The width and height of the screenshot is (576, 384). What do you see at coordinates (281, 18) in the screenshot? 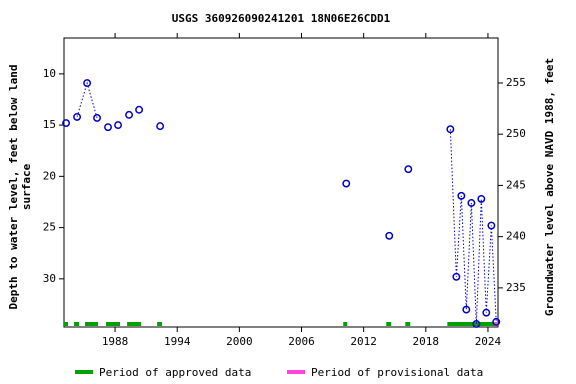
I see `chart-title: USGS 360926090241201 18N06E26CDD1` at bounding box center [281, 18].